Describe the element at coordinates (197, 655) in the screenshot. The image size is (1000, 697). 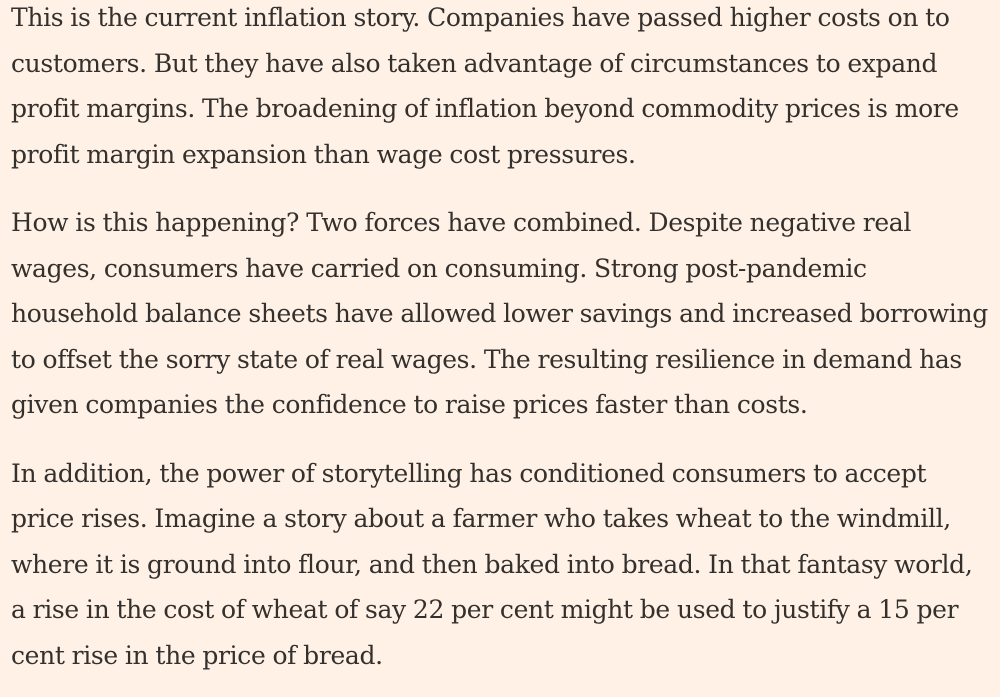
I see `paragraph-line: cent rise in the price of bread.` at that location.